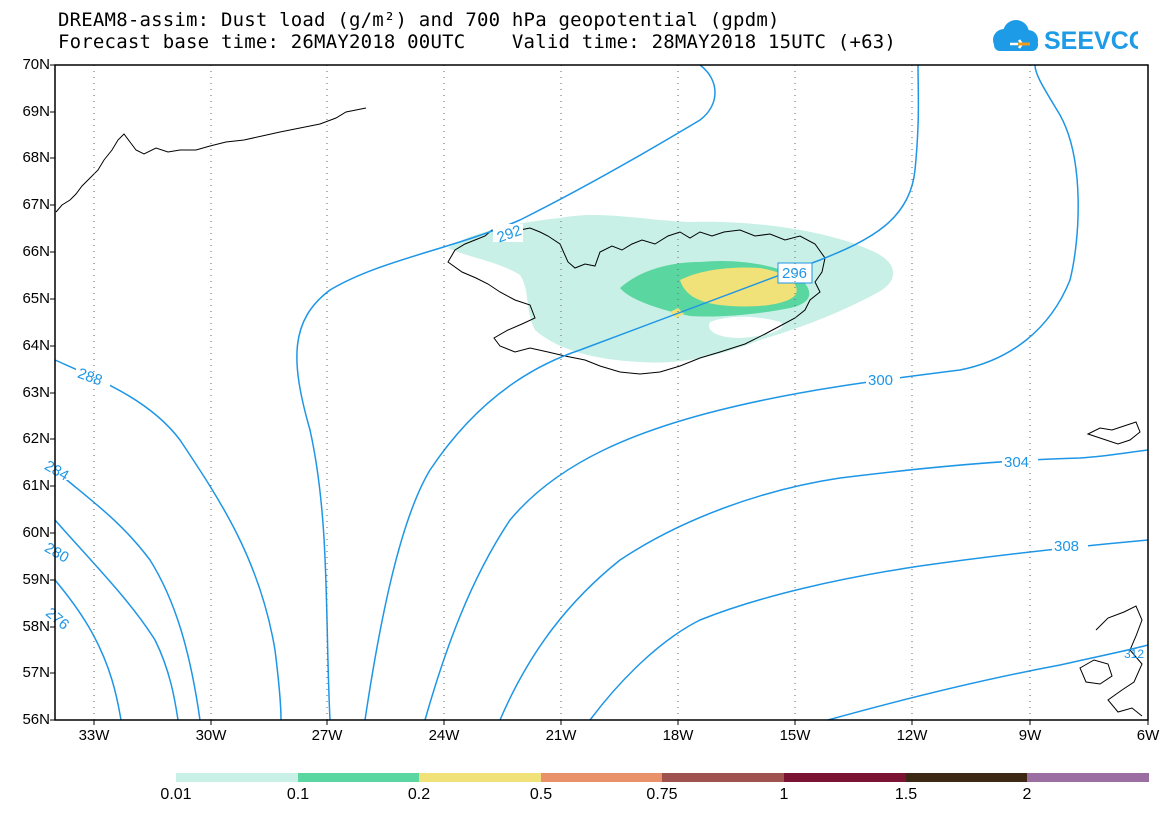 Image resolution: width=1175 pixels, height=815 pixels. What do you see at coordinates (794, 273) in the screenshot?
I see `contour-label-296: 296` at bounding box center [794, 273].